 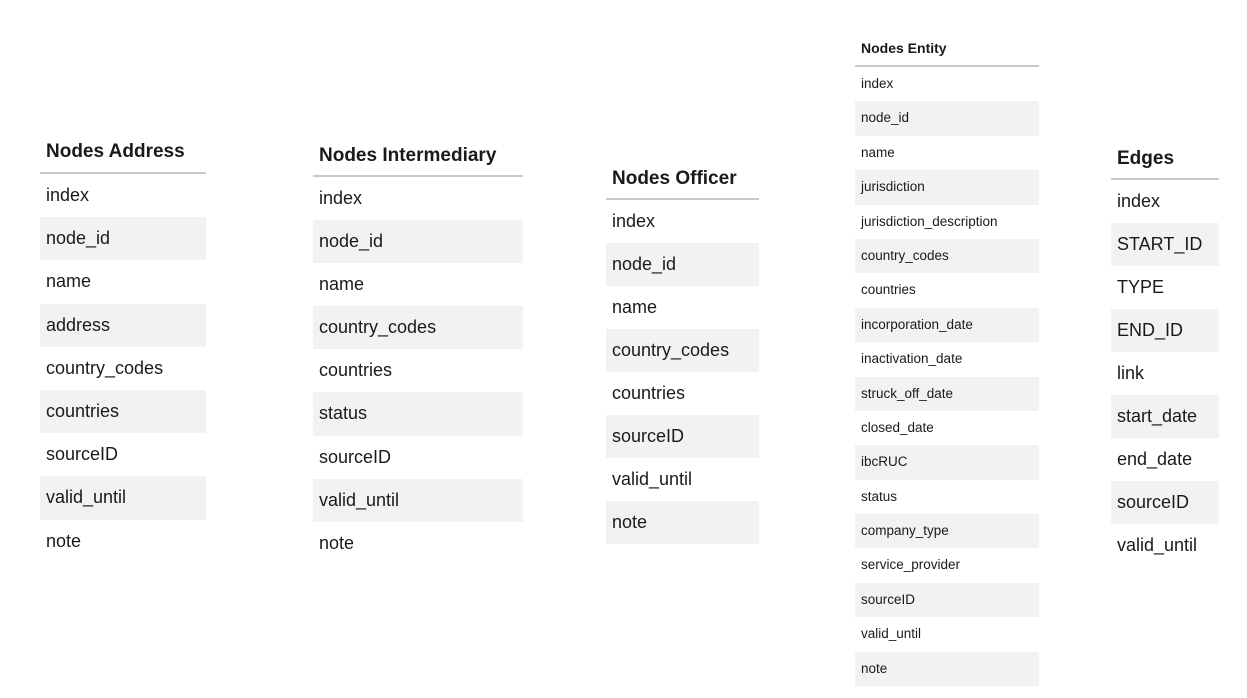 What do you see at coordinates (1165, 330) in the screenshot?
I see `field-row: END_ID` at bounding box center [1165, 330].